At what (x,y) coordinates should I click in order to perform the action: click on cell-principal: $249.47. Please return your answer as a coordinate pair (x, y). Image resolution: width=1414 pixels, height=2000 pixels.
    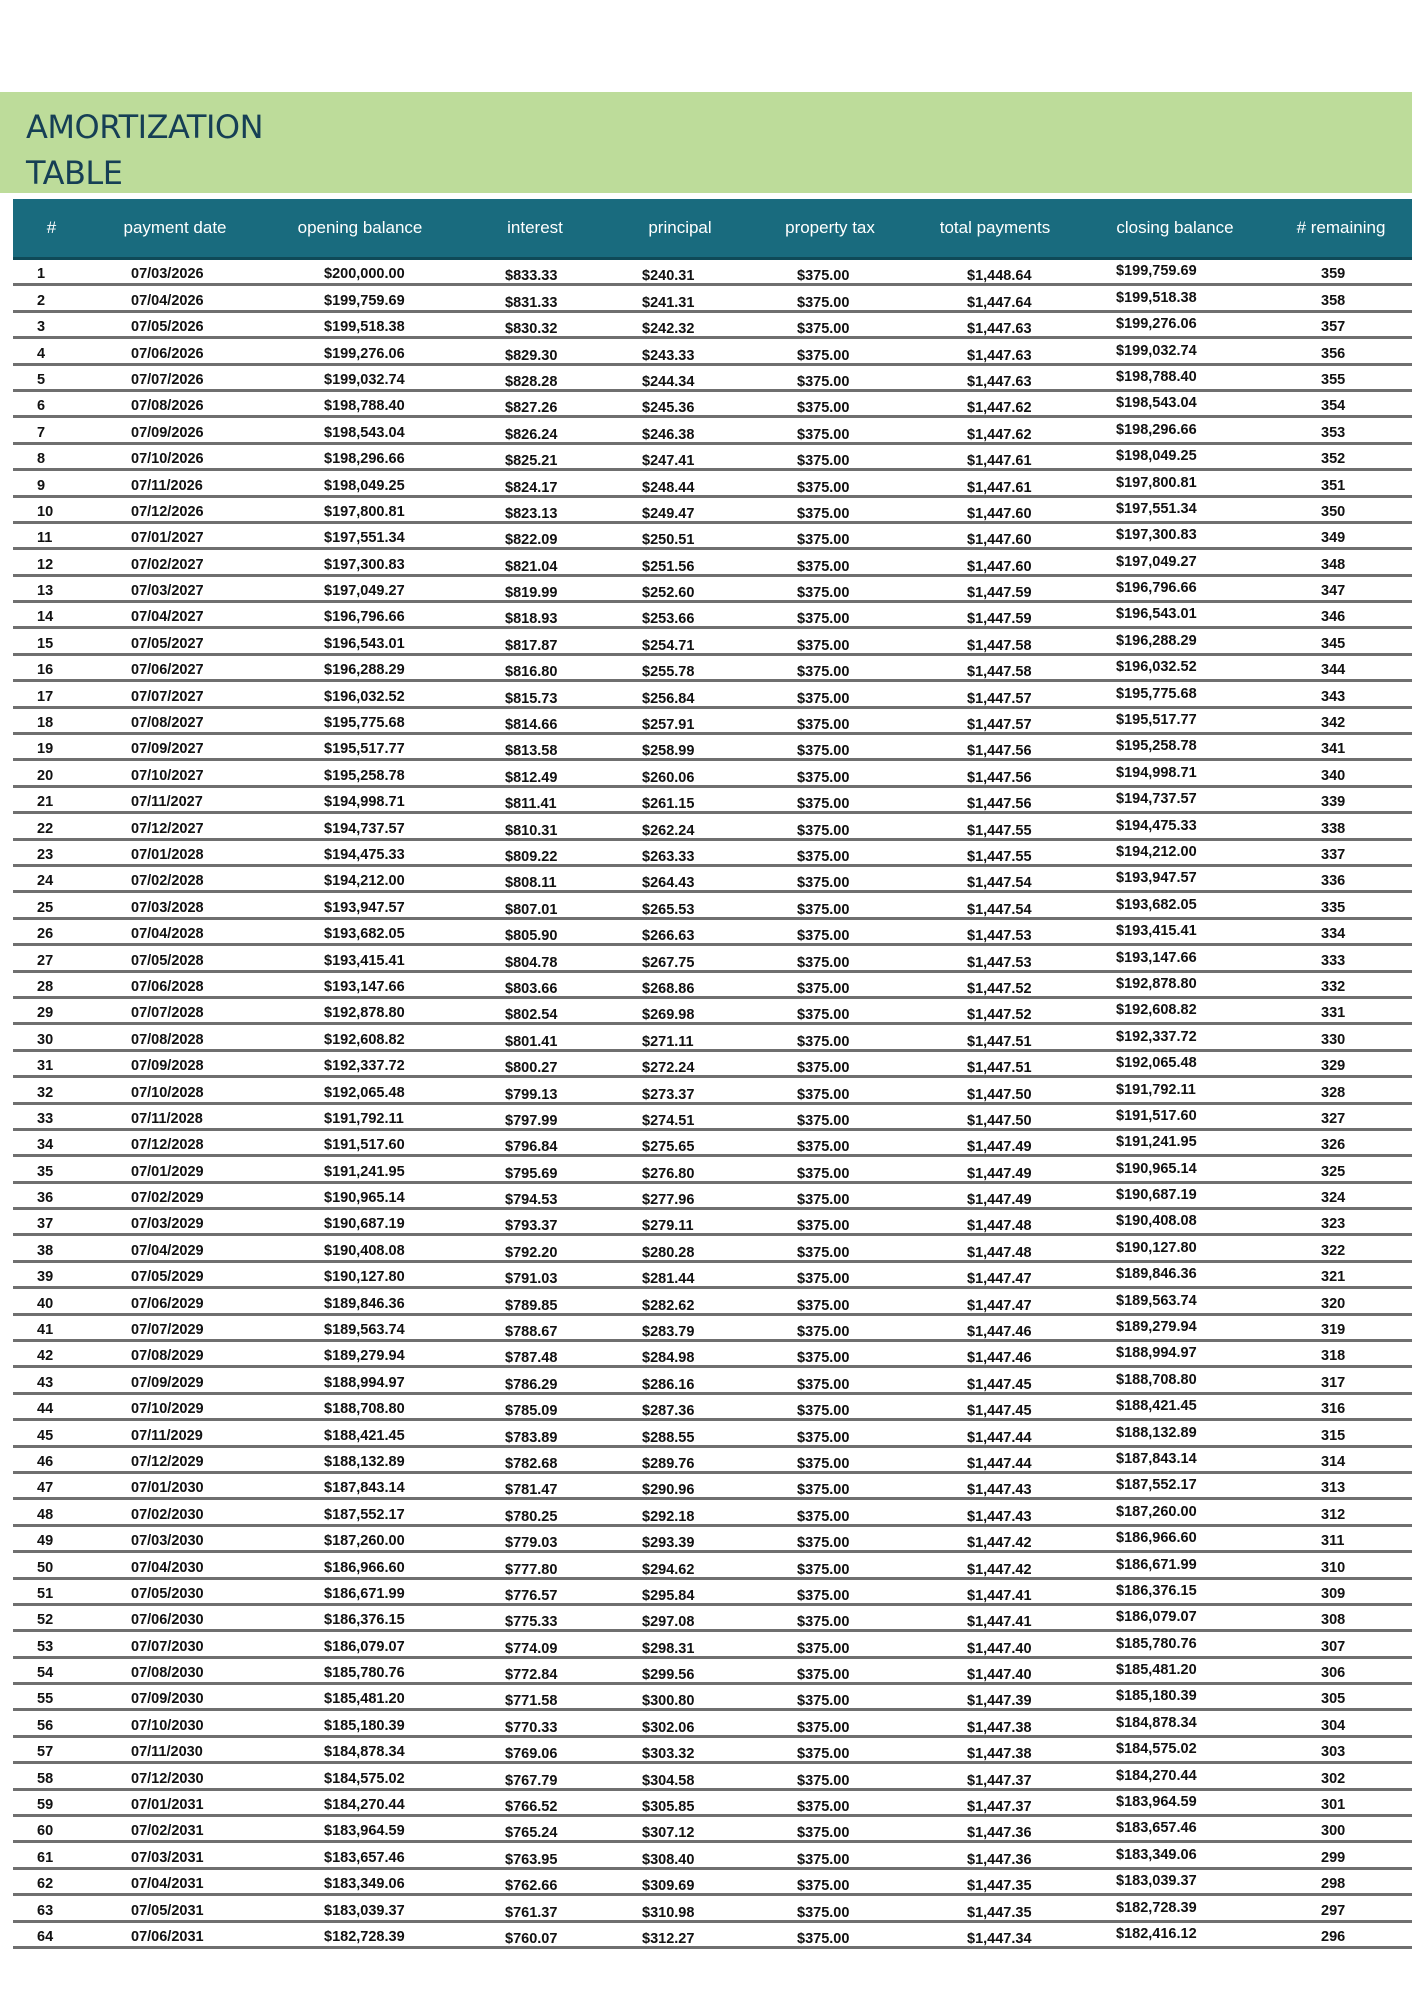
    Looking at the image, I should click on (668, 513).